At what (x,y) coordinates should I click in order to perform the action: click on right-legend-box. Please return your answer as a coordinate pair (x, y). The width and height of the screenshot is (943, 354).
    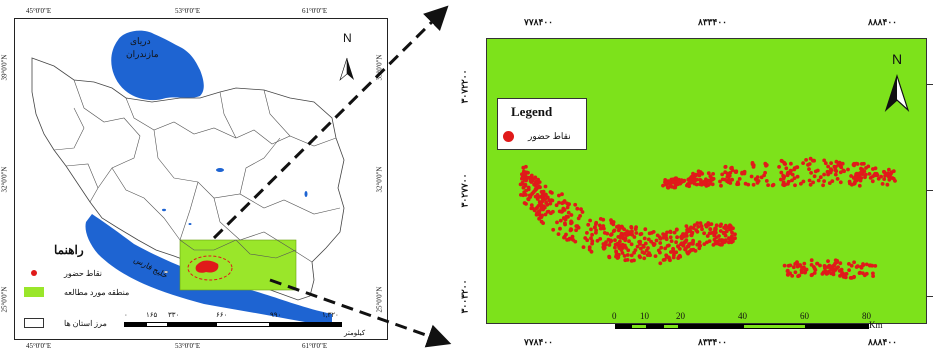
    Looking at the image, I should click on (542, 124).